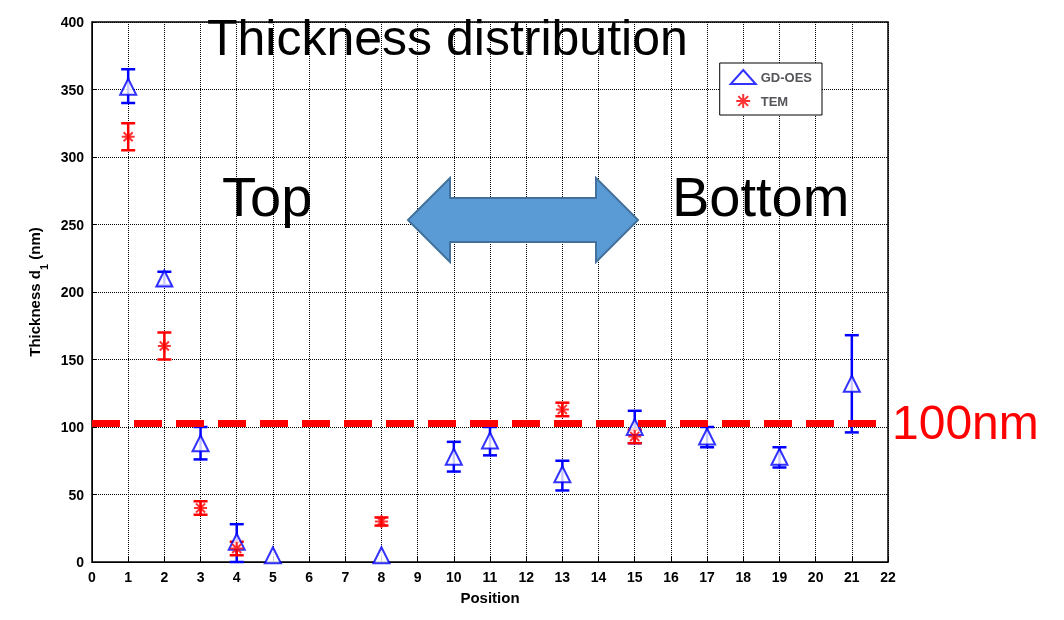 The image size is (1064, 620). I want to click on y-tick-label: 200, so click(72, 292).